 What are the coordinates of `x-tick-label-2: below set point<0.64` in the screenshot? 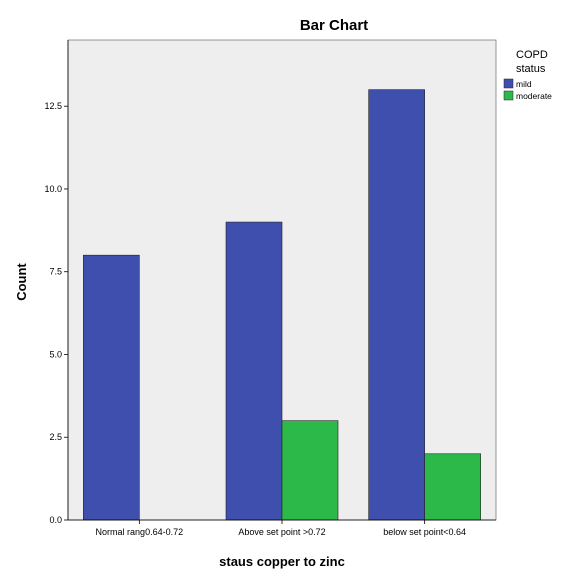 It's located at (424, 532).